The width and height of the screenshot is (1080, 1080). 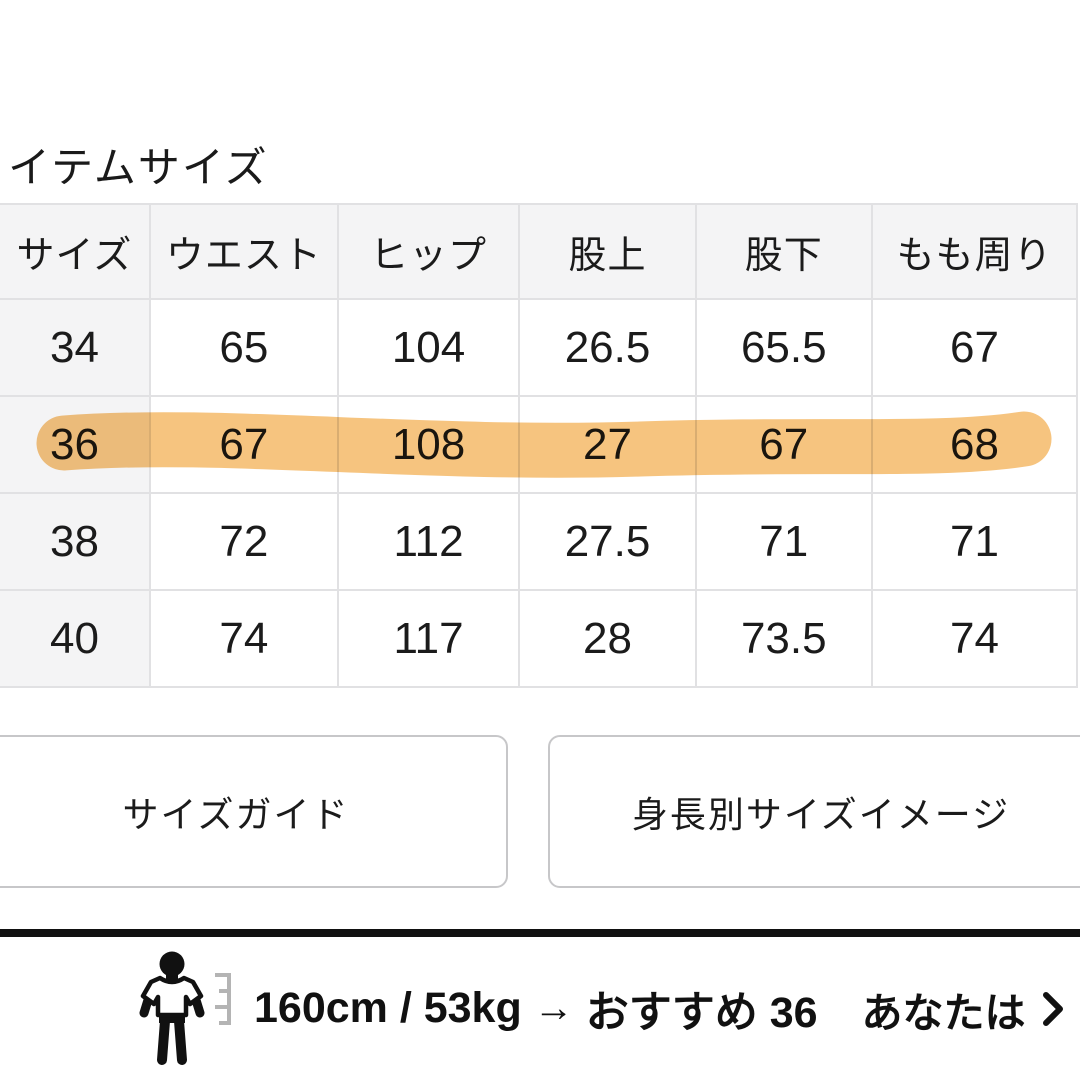 I want to click on table-cell: 34, so click(x=75, y=347).